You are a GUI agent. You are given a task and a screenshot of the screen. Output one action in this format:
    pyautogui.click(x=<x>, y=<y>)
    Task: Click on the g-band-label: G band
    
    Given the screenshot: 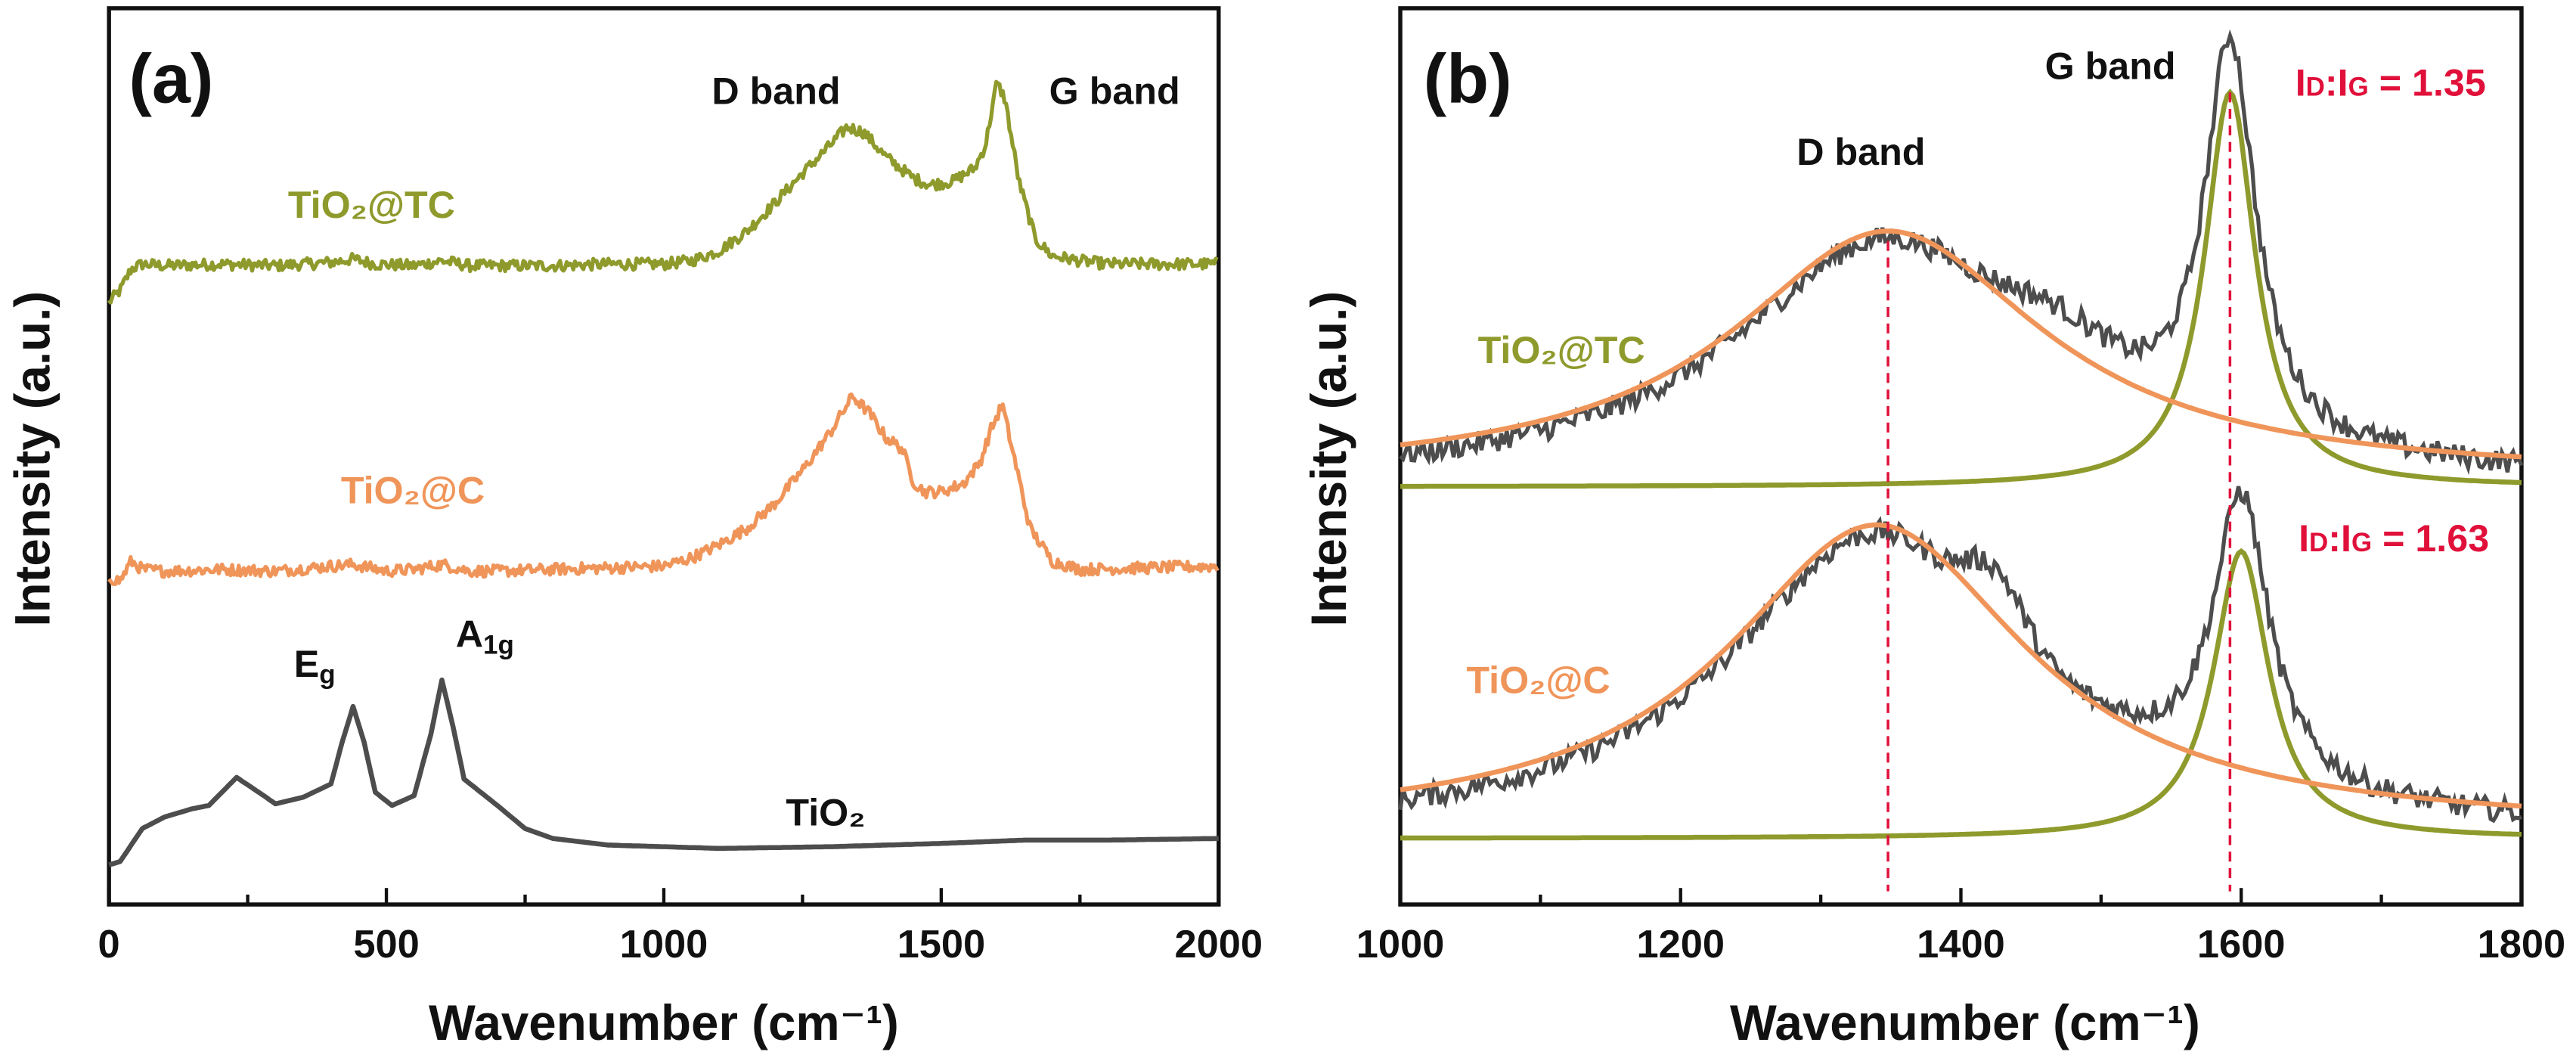 What is the action you would take?
    pyautogui.click(x=1114, y=91)
    